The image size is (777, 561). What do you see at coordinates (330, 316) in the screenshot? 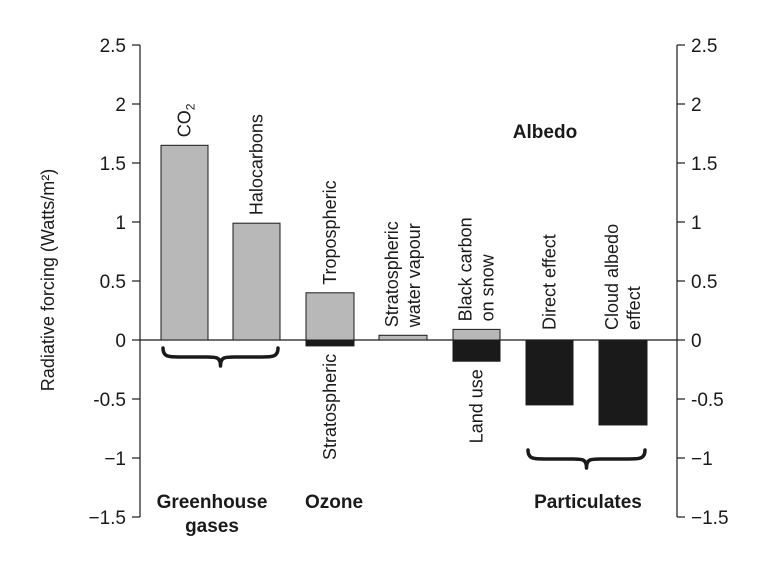
I see `bar-tropospheric` at bounding box center [330, 316].